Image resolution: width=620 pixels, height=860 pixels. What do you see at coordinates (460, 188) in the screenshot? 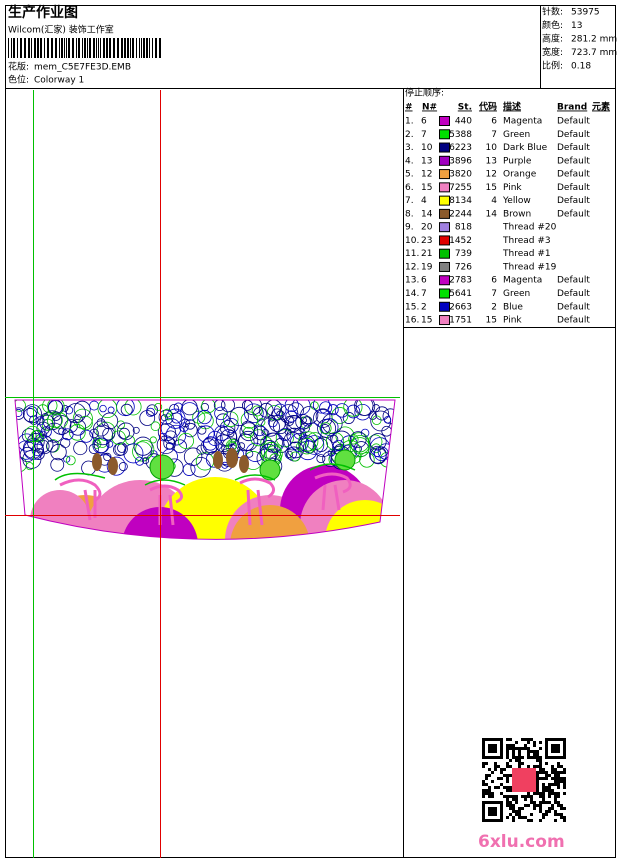
I see `stitches: 7255` at bounding box center [460, 188].